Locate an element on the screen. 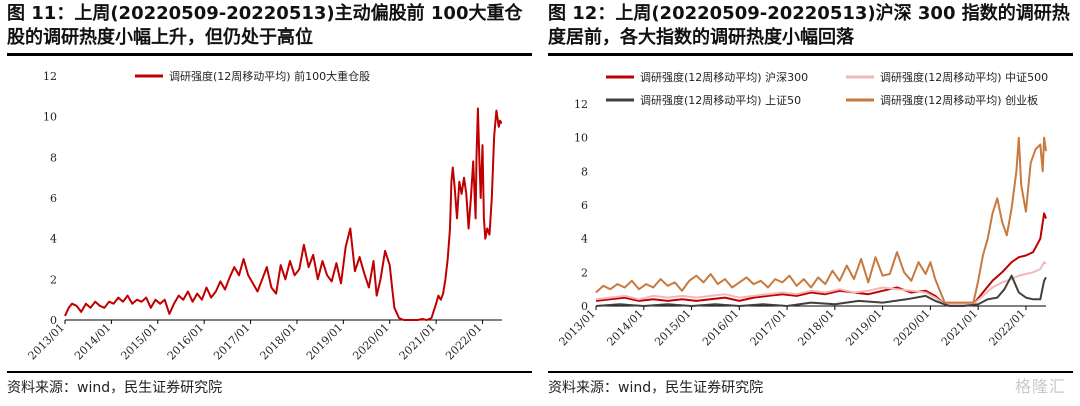 This screenshot has width=1080, height=406. figure-11-source: 资料来源：wind，民生证券研究院 is located at coordinates (115, 388).